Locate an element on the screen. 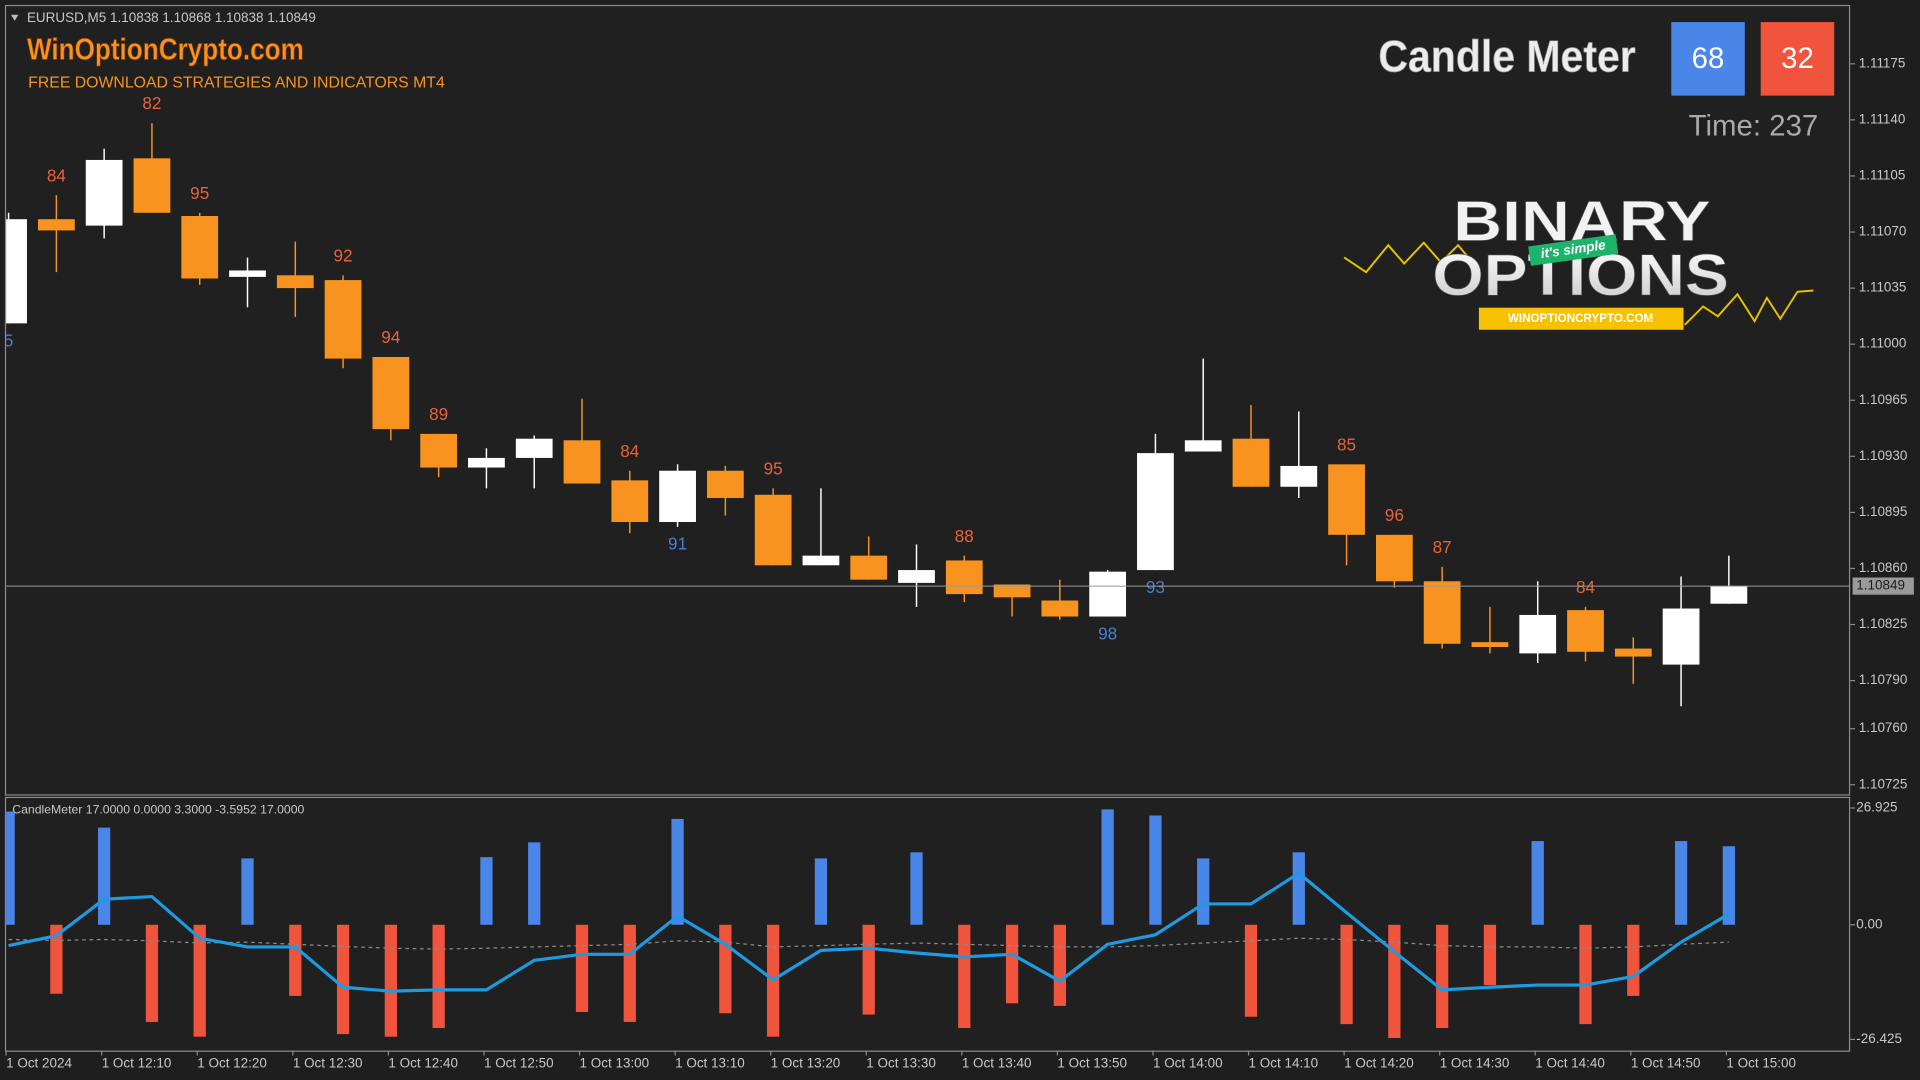 This screenshot has height=1080, width=1920. x-tick-label: 1 Oct 14:50 is located at coordinates (1666, 1063).